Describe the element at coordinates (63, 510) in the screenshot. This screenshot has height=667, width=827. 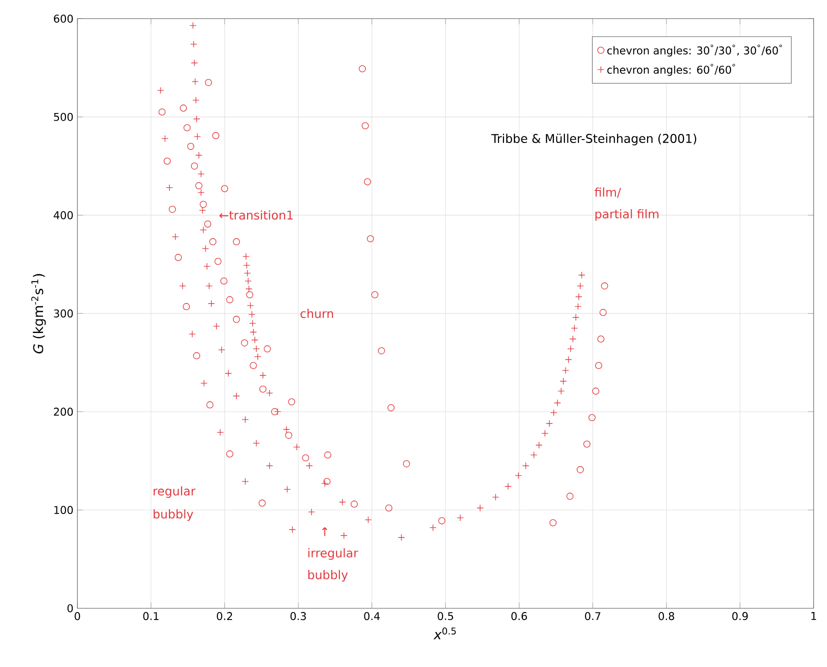
I see `y-tick-label: 100` at that location.